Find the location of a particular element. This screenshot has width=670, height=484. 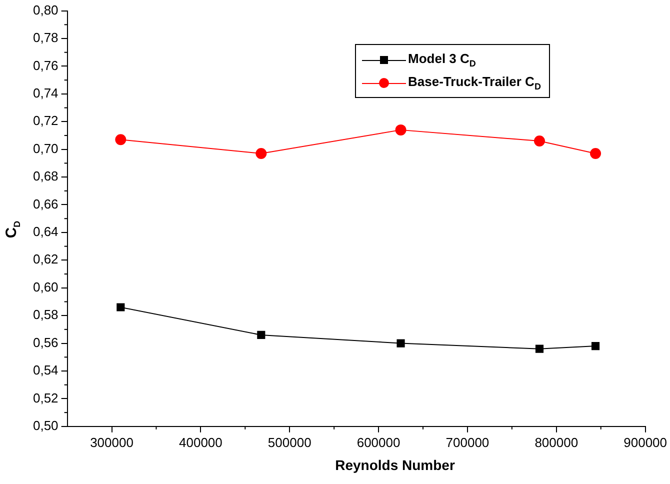

y-tick-label: 0,78 is located at coordinates (45, 38).